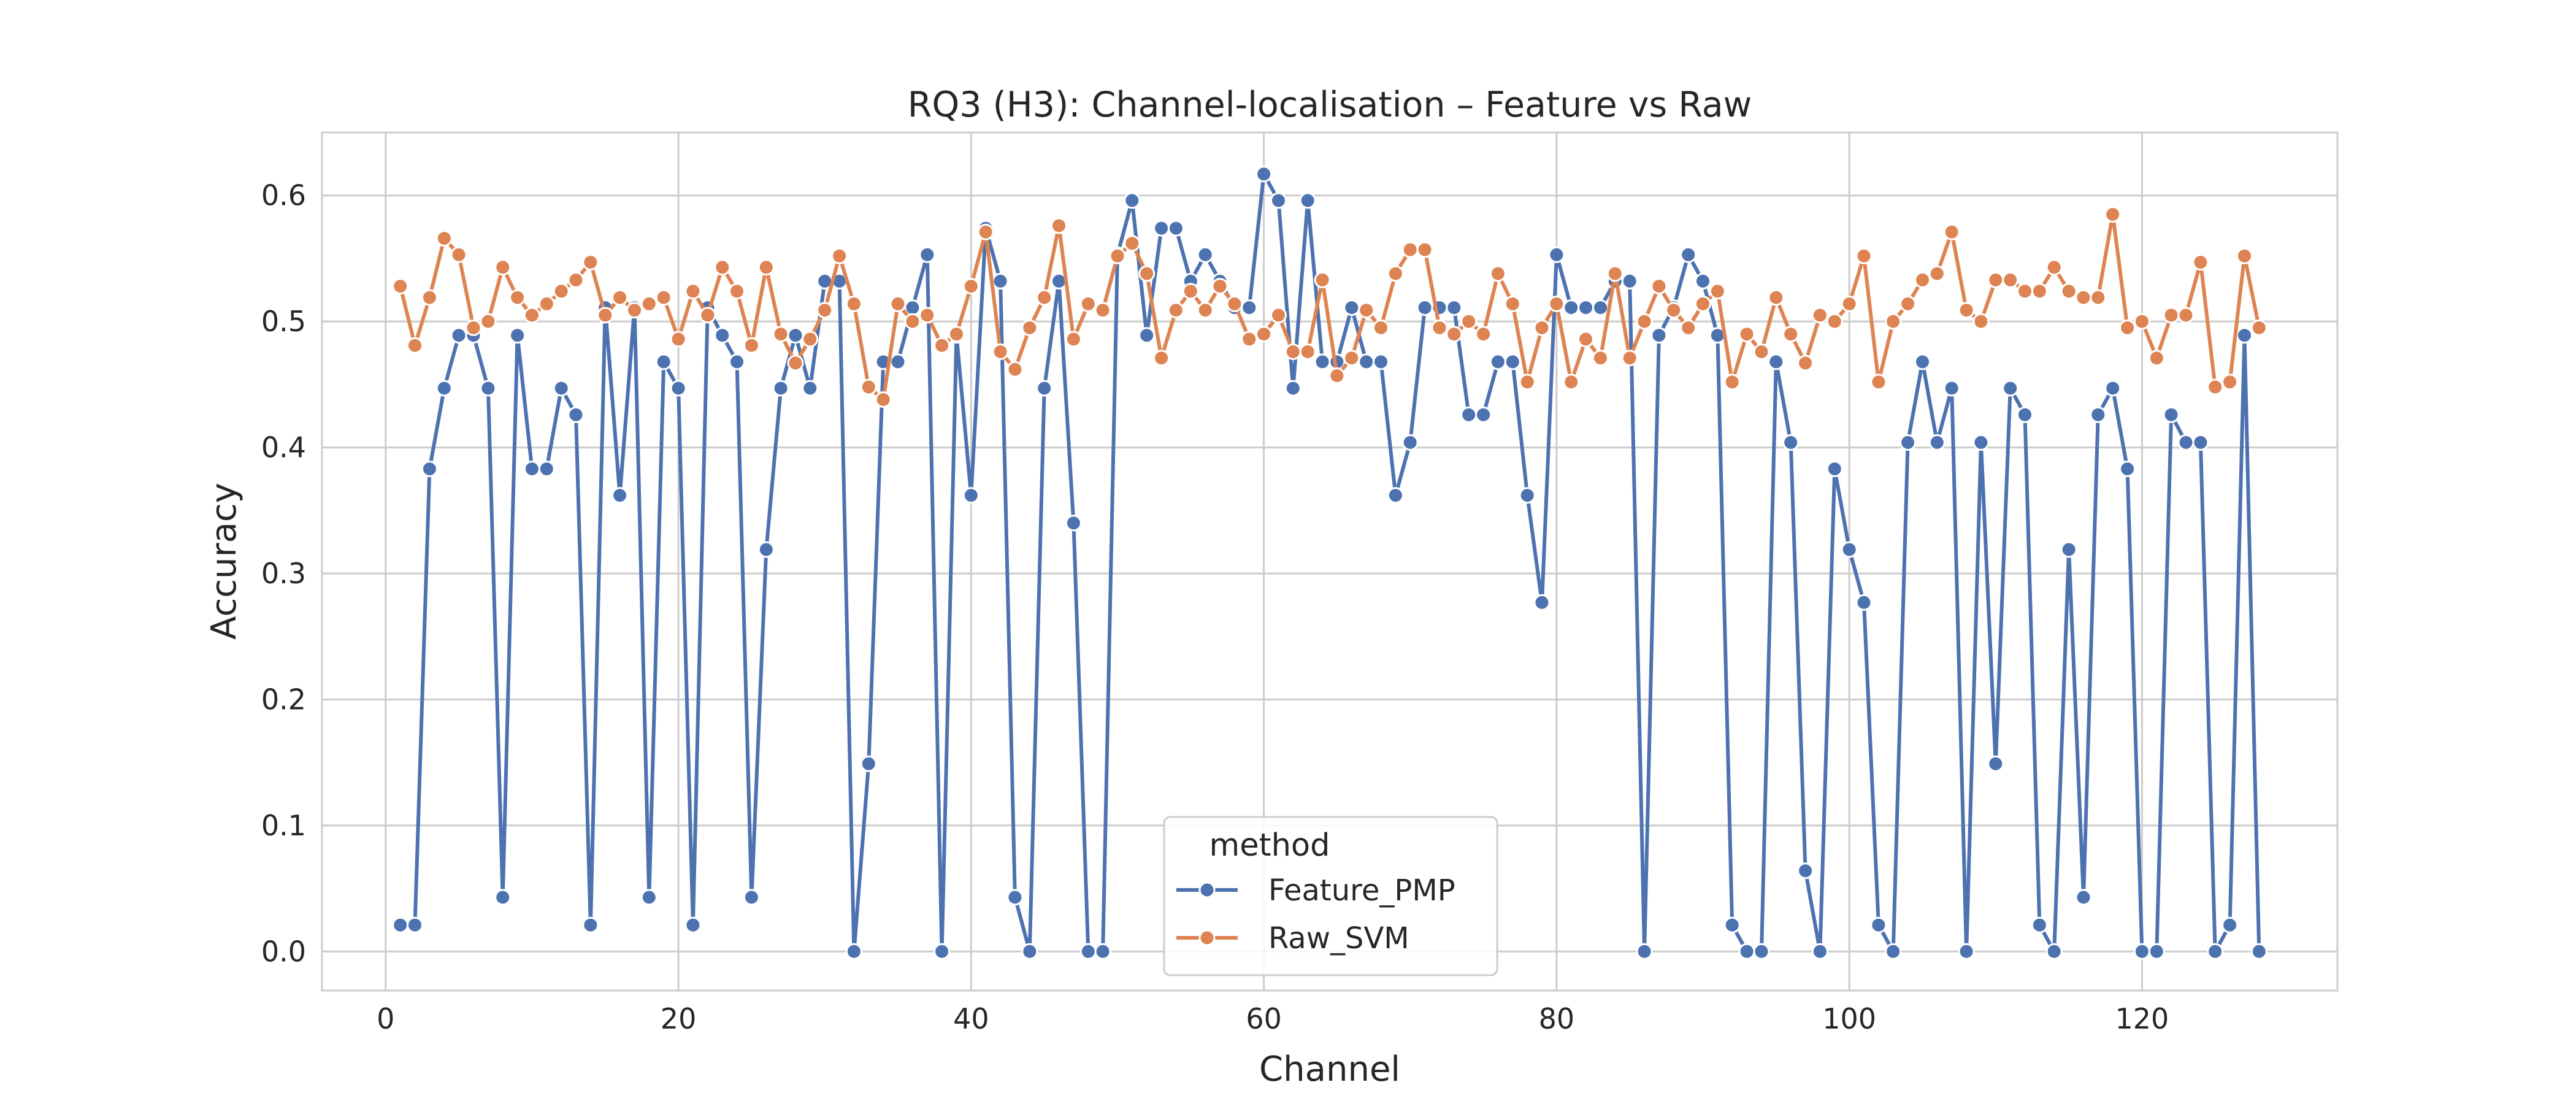 This screenshot has height=1104, width=2576. What do you see at coordinates (283, 825) in the screenshot?
I see `y-tick-label: 0.1` at bounding box center [283, 825].